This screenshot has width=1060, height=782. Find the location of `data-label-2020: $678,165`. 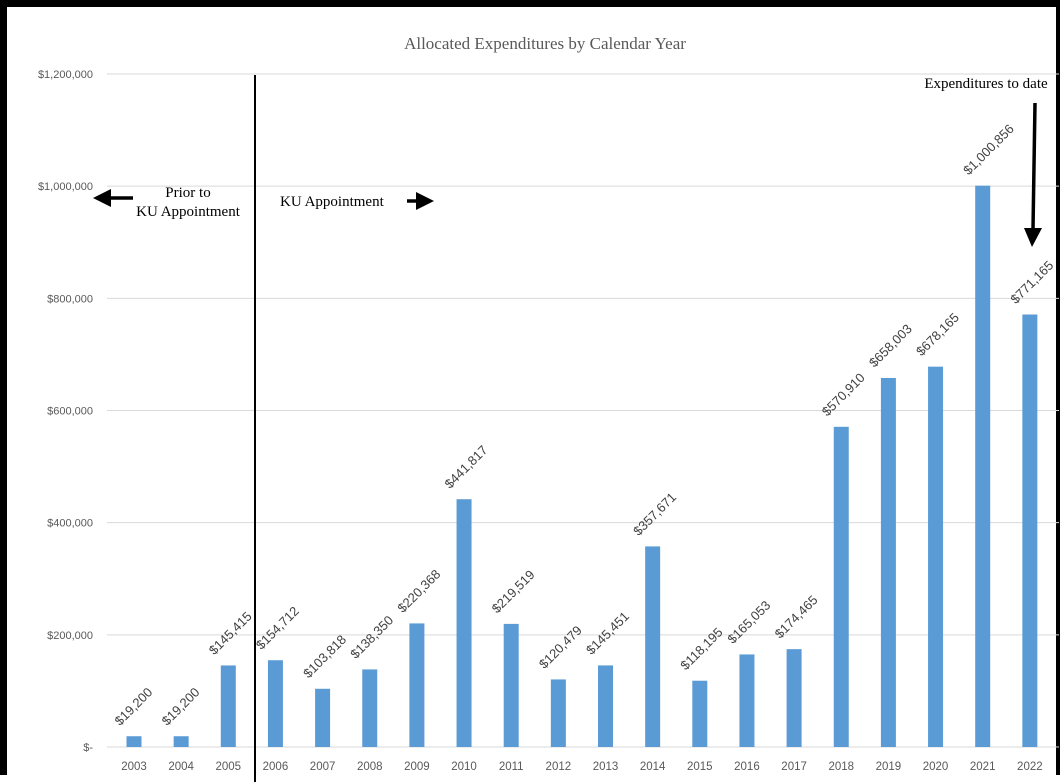

data-label-2020: $678,165 is located at coordinates (937, 334).